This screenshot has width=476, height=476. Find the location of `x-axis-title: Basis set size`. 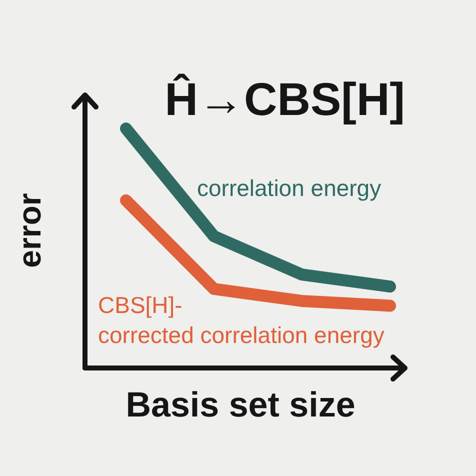

x-axis-title: Basis set size is located at coordinates (241, 405).